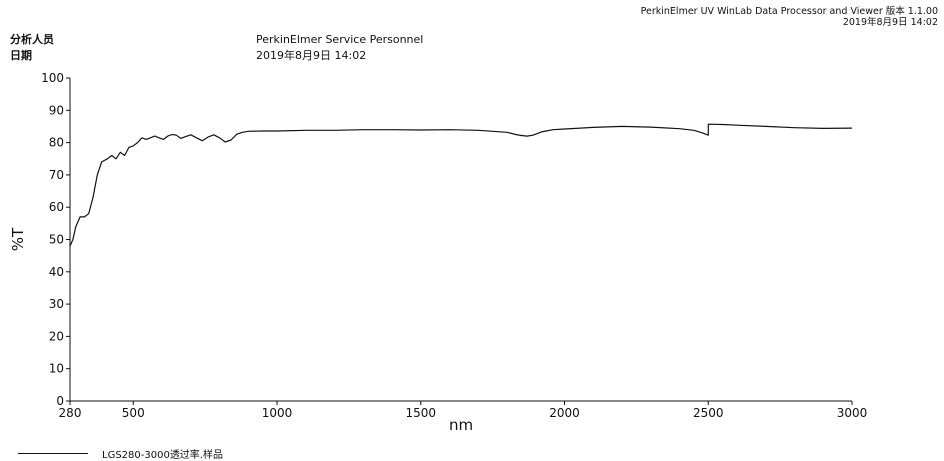  I want to click on analyst-value: PerkinElmer Service Personnel, so click(340, 39).